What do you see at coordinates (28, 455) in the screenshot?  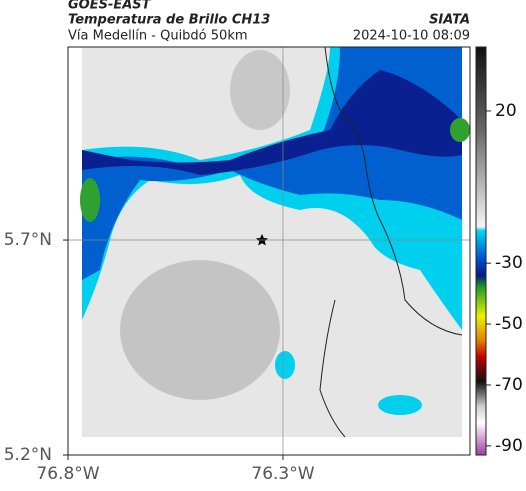 I see `y-tick-label: 5.2°N` at bounding box center [28, 455].